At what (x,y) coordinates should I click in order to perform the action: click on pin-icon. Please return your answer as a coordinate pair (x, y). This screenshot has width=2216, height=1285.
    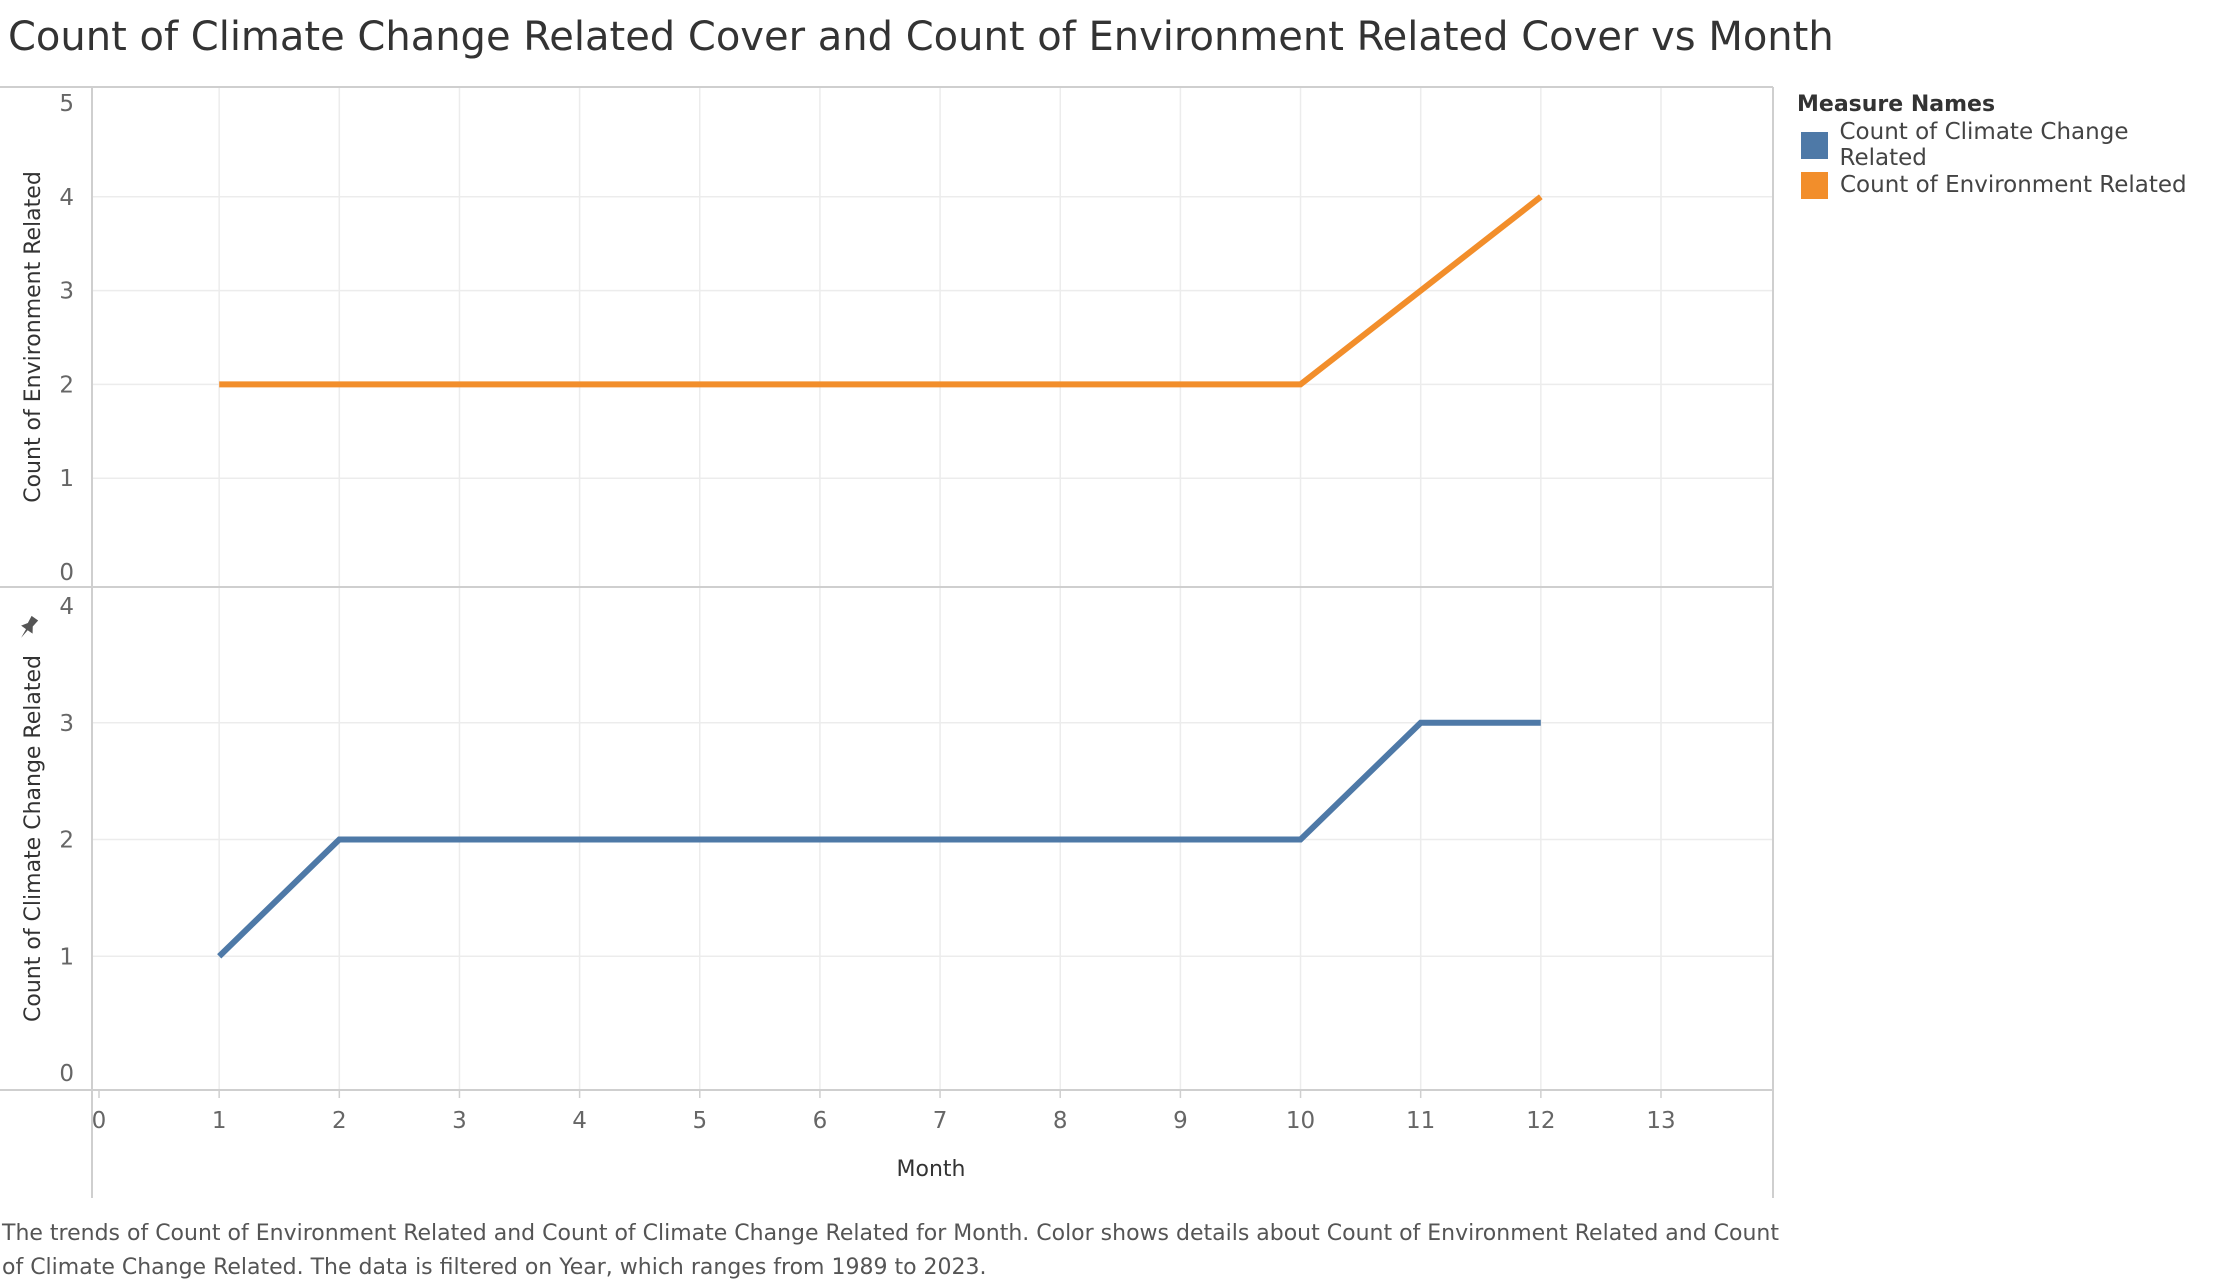
    Looking at the image, I should click on (27, 628).